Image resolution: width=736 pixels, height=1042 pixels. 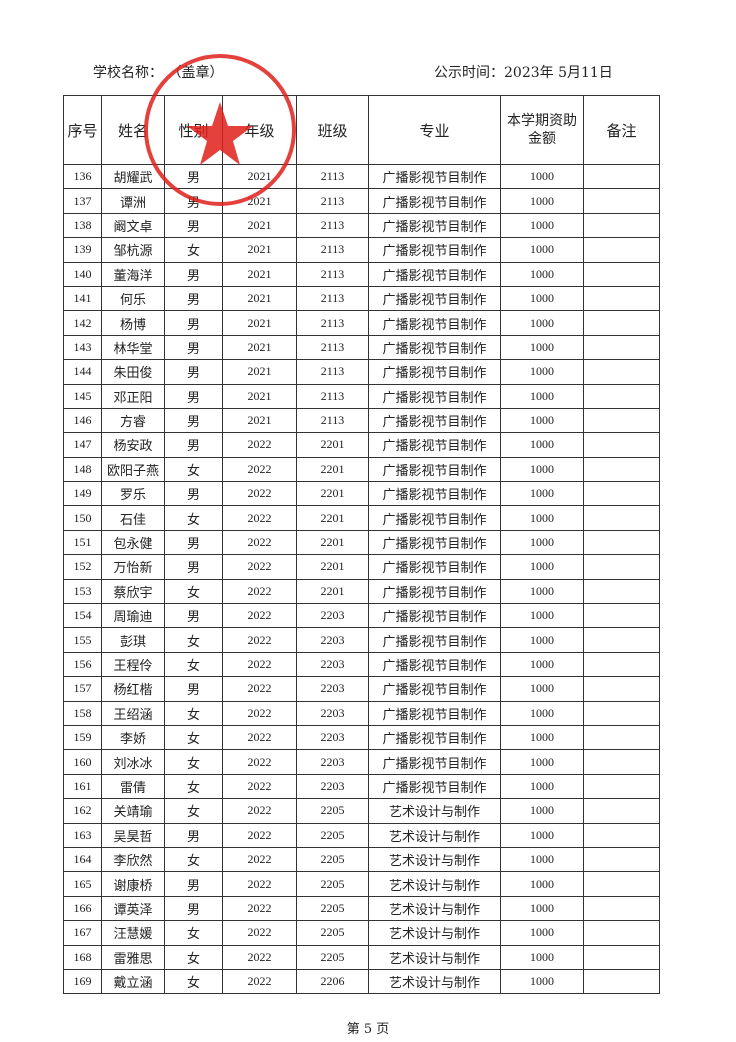 What do you see at coordinates (82, 176) in the screenshot?
I see `row-index: 136` at bounding box center [82, 176].